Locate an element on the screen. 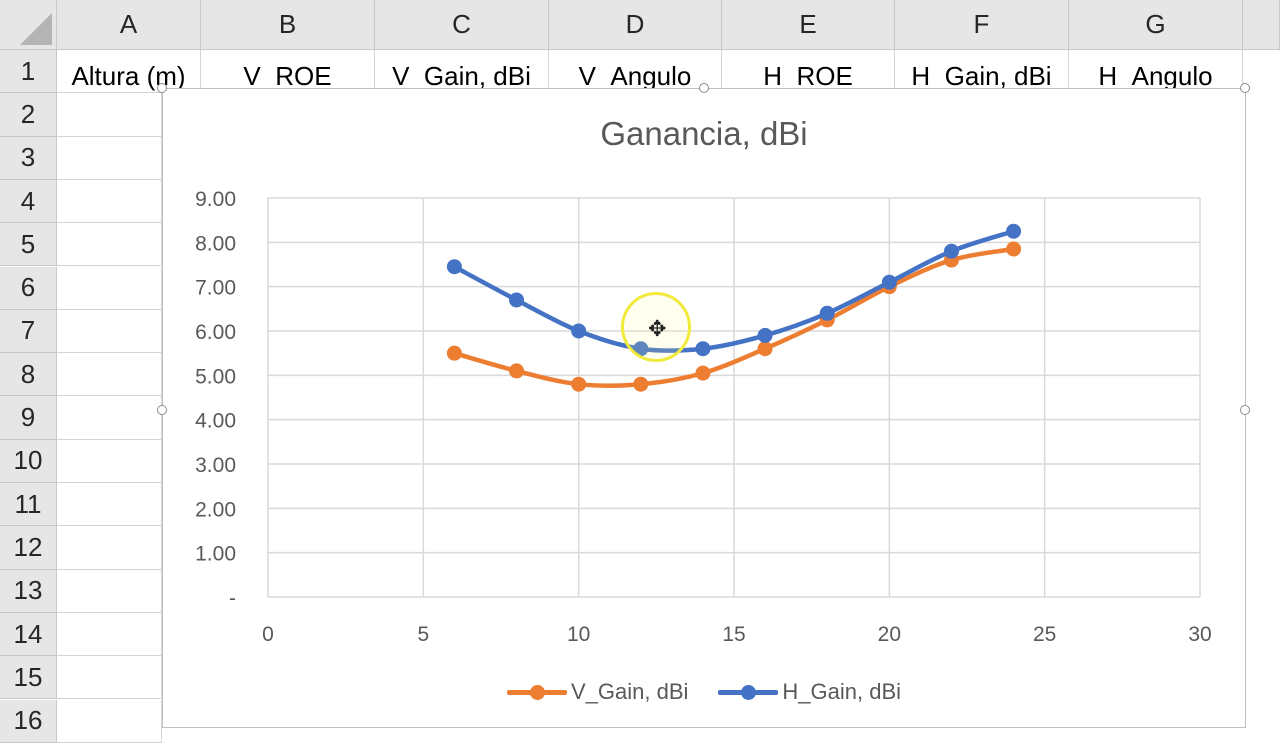 This screenshot has height=743, width=1280. row-header-15: 15 is located at coordinates (28, 678).